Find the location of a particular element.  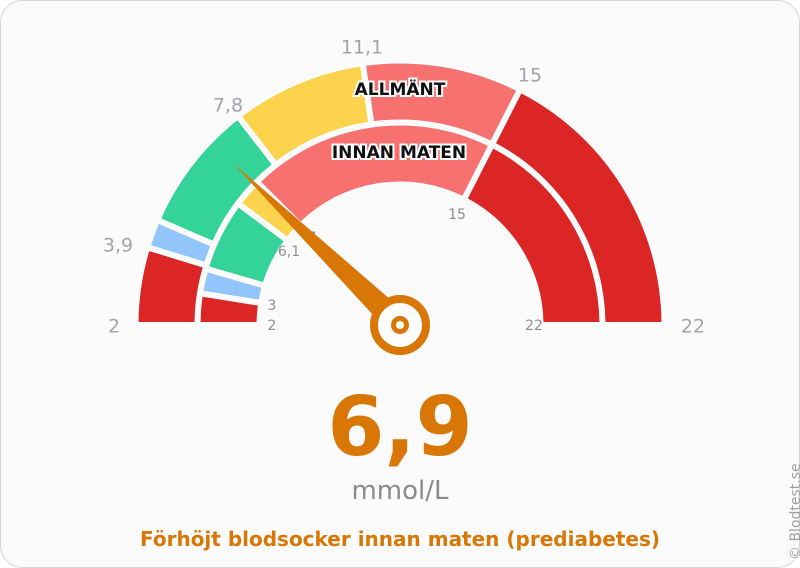

tick-label-innan-maten-6: 22 is located at coordinates (534, 326).